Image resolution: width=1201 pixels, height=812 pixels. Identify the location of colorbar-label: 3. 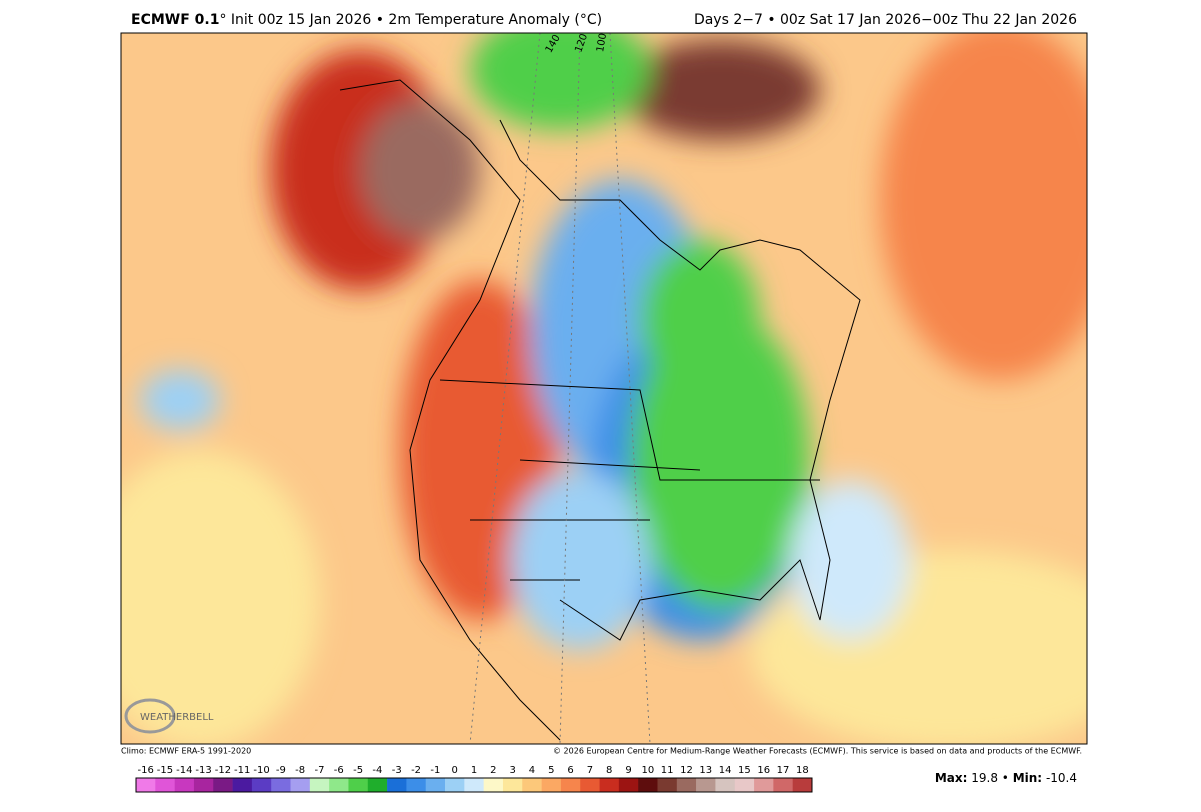
(512, 770).